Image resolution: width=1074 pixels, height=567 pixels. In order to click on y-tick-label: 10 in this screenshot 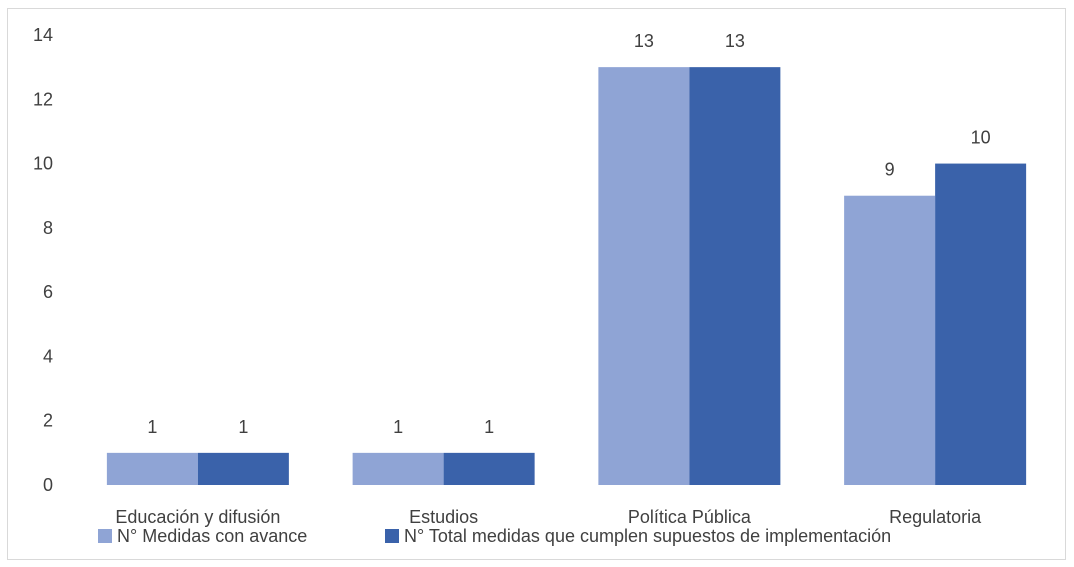, I will do `click(43, 164)`.